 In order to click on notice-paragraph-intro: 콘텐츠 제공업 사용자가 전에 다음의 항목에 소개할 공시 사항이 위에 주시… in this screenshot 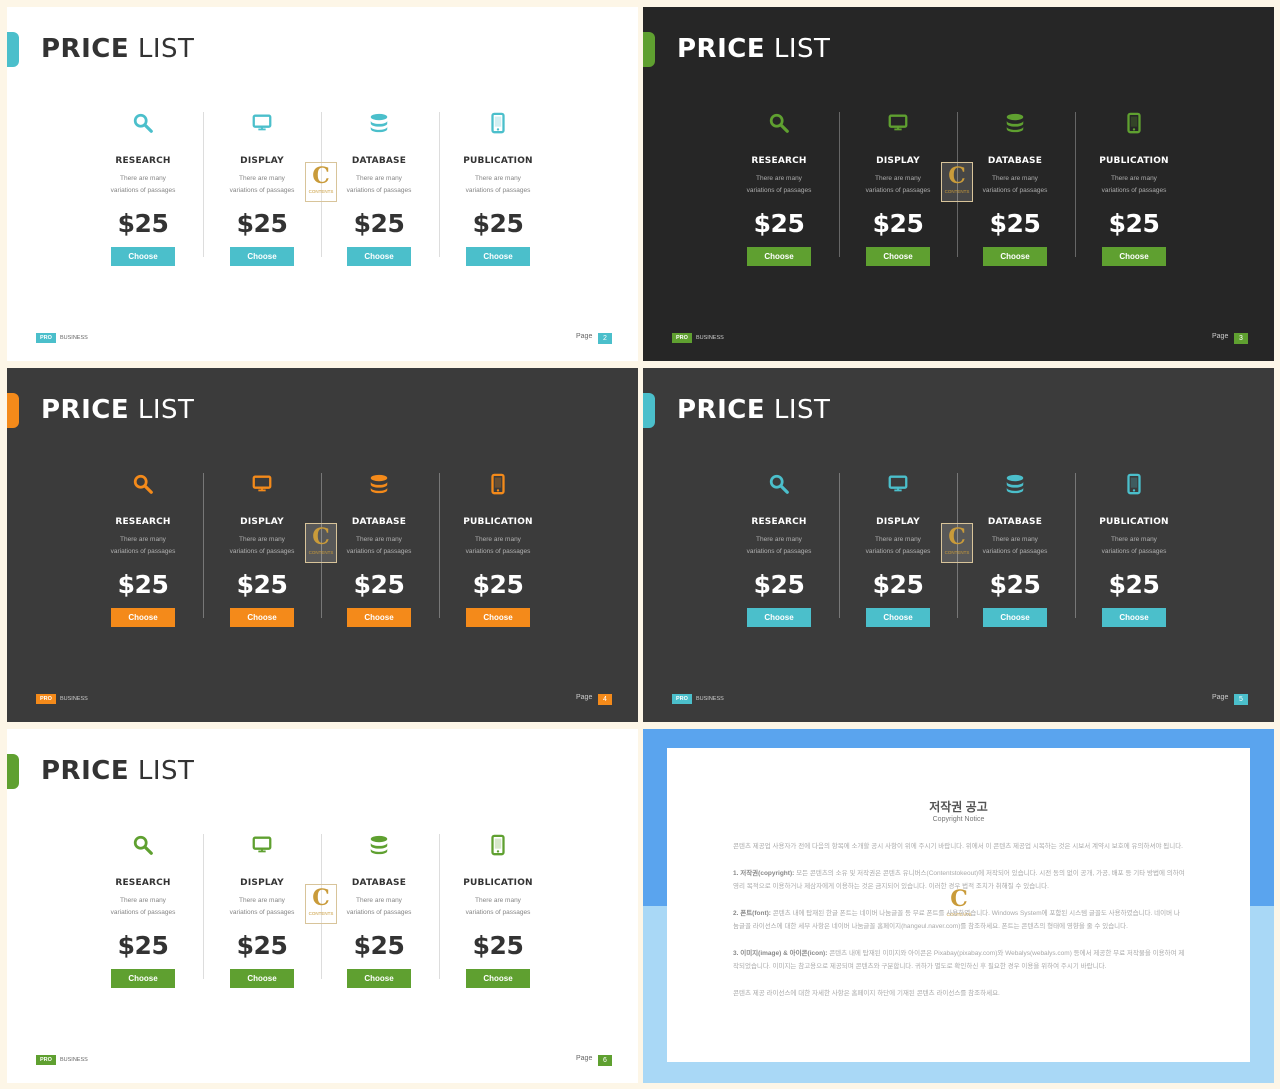, I will do `click(958, 846)`.